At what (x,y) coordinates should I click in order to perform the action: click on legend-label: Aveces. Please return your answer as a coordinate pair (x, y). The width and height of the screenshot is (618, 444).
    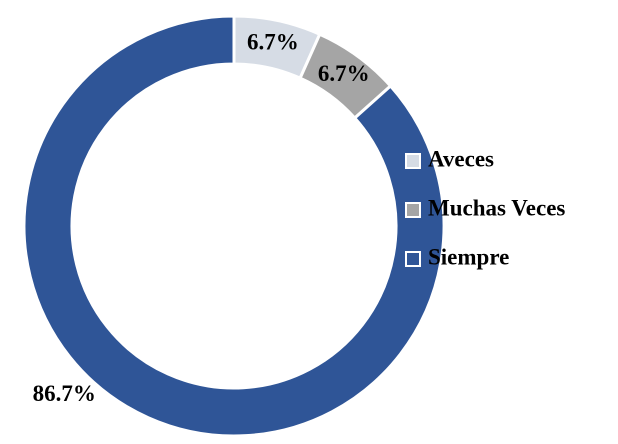
    Looking at the image, I should click on (461, 158).